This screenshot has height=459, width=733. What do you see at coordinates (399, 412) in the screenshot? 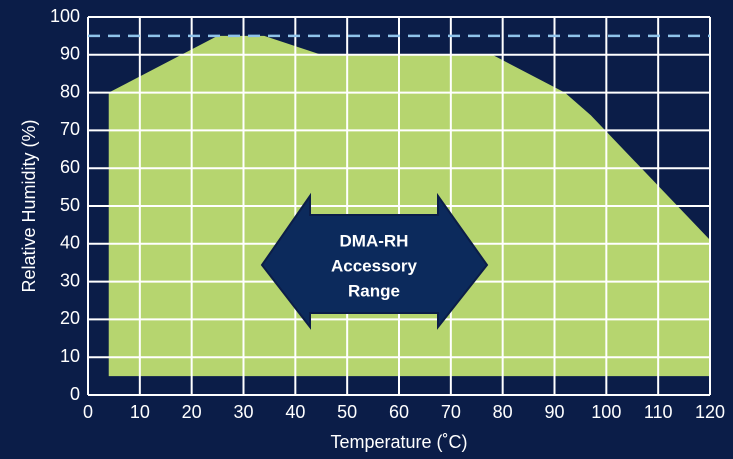
I see `x-tick-label: 60` at bounding box center [399, 412].